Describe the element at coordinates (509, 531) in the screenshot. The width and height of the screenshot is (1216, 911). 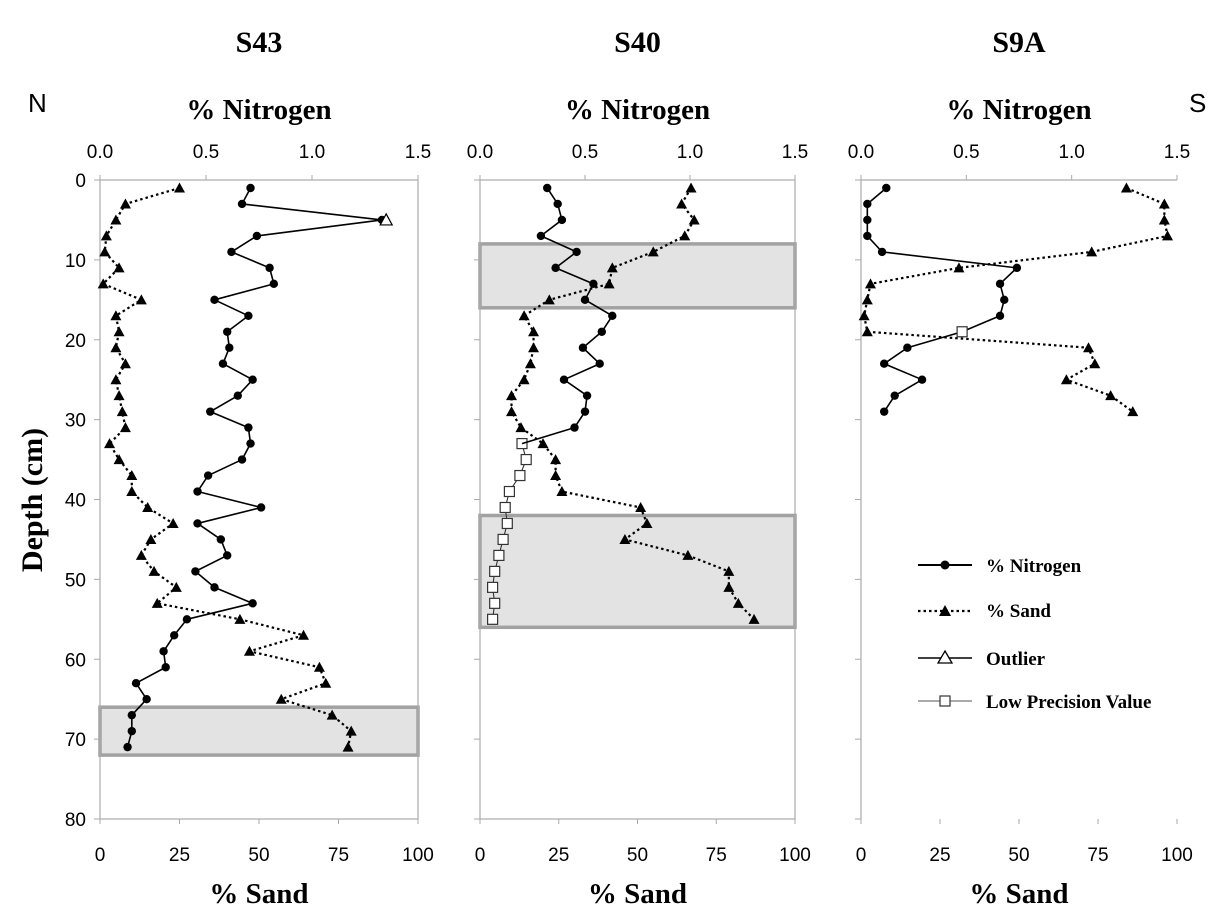
I see `series-low-precision-value` at that location.